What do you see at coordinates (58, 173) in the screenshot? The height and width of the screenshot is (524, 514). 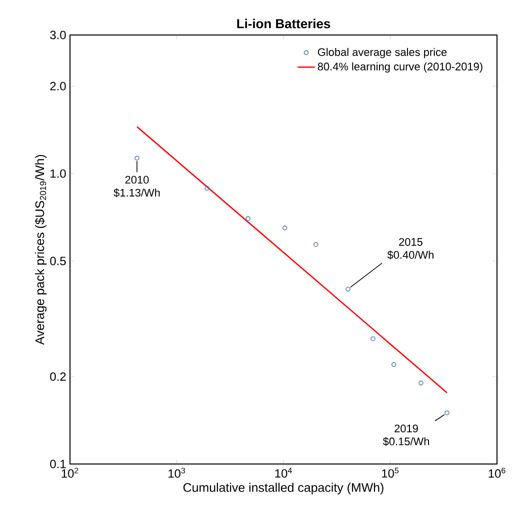 I see `y-tick-label: 1.0` at bounding box center [58, 173].